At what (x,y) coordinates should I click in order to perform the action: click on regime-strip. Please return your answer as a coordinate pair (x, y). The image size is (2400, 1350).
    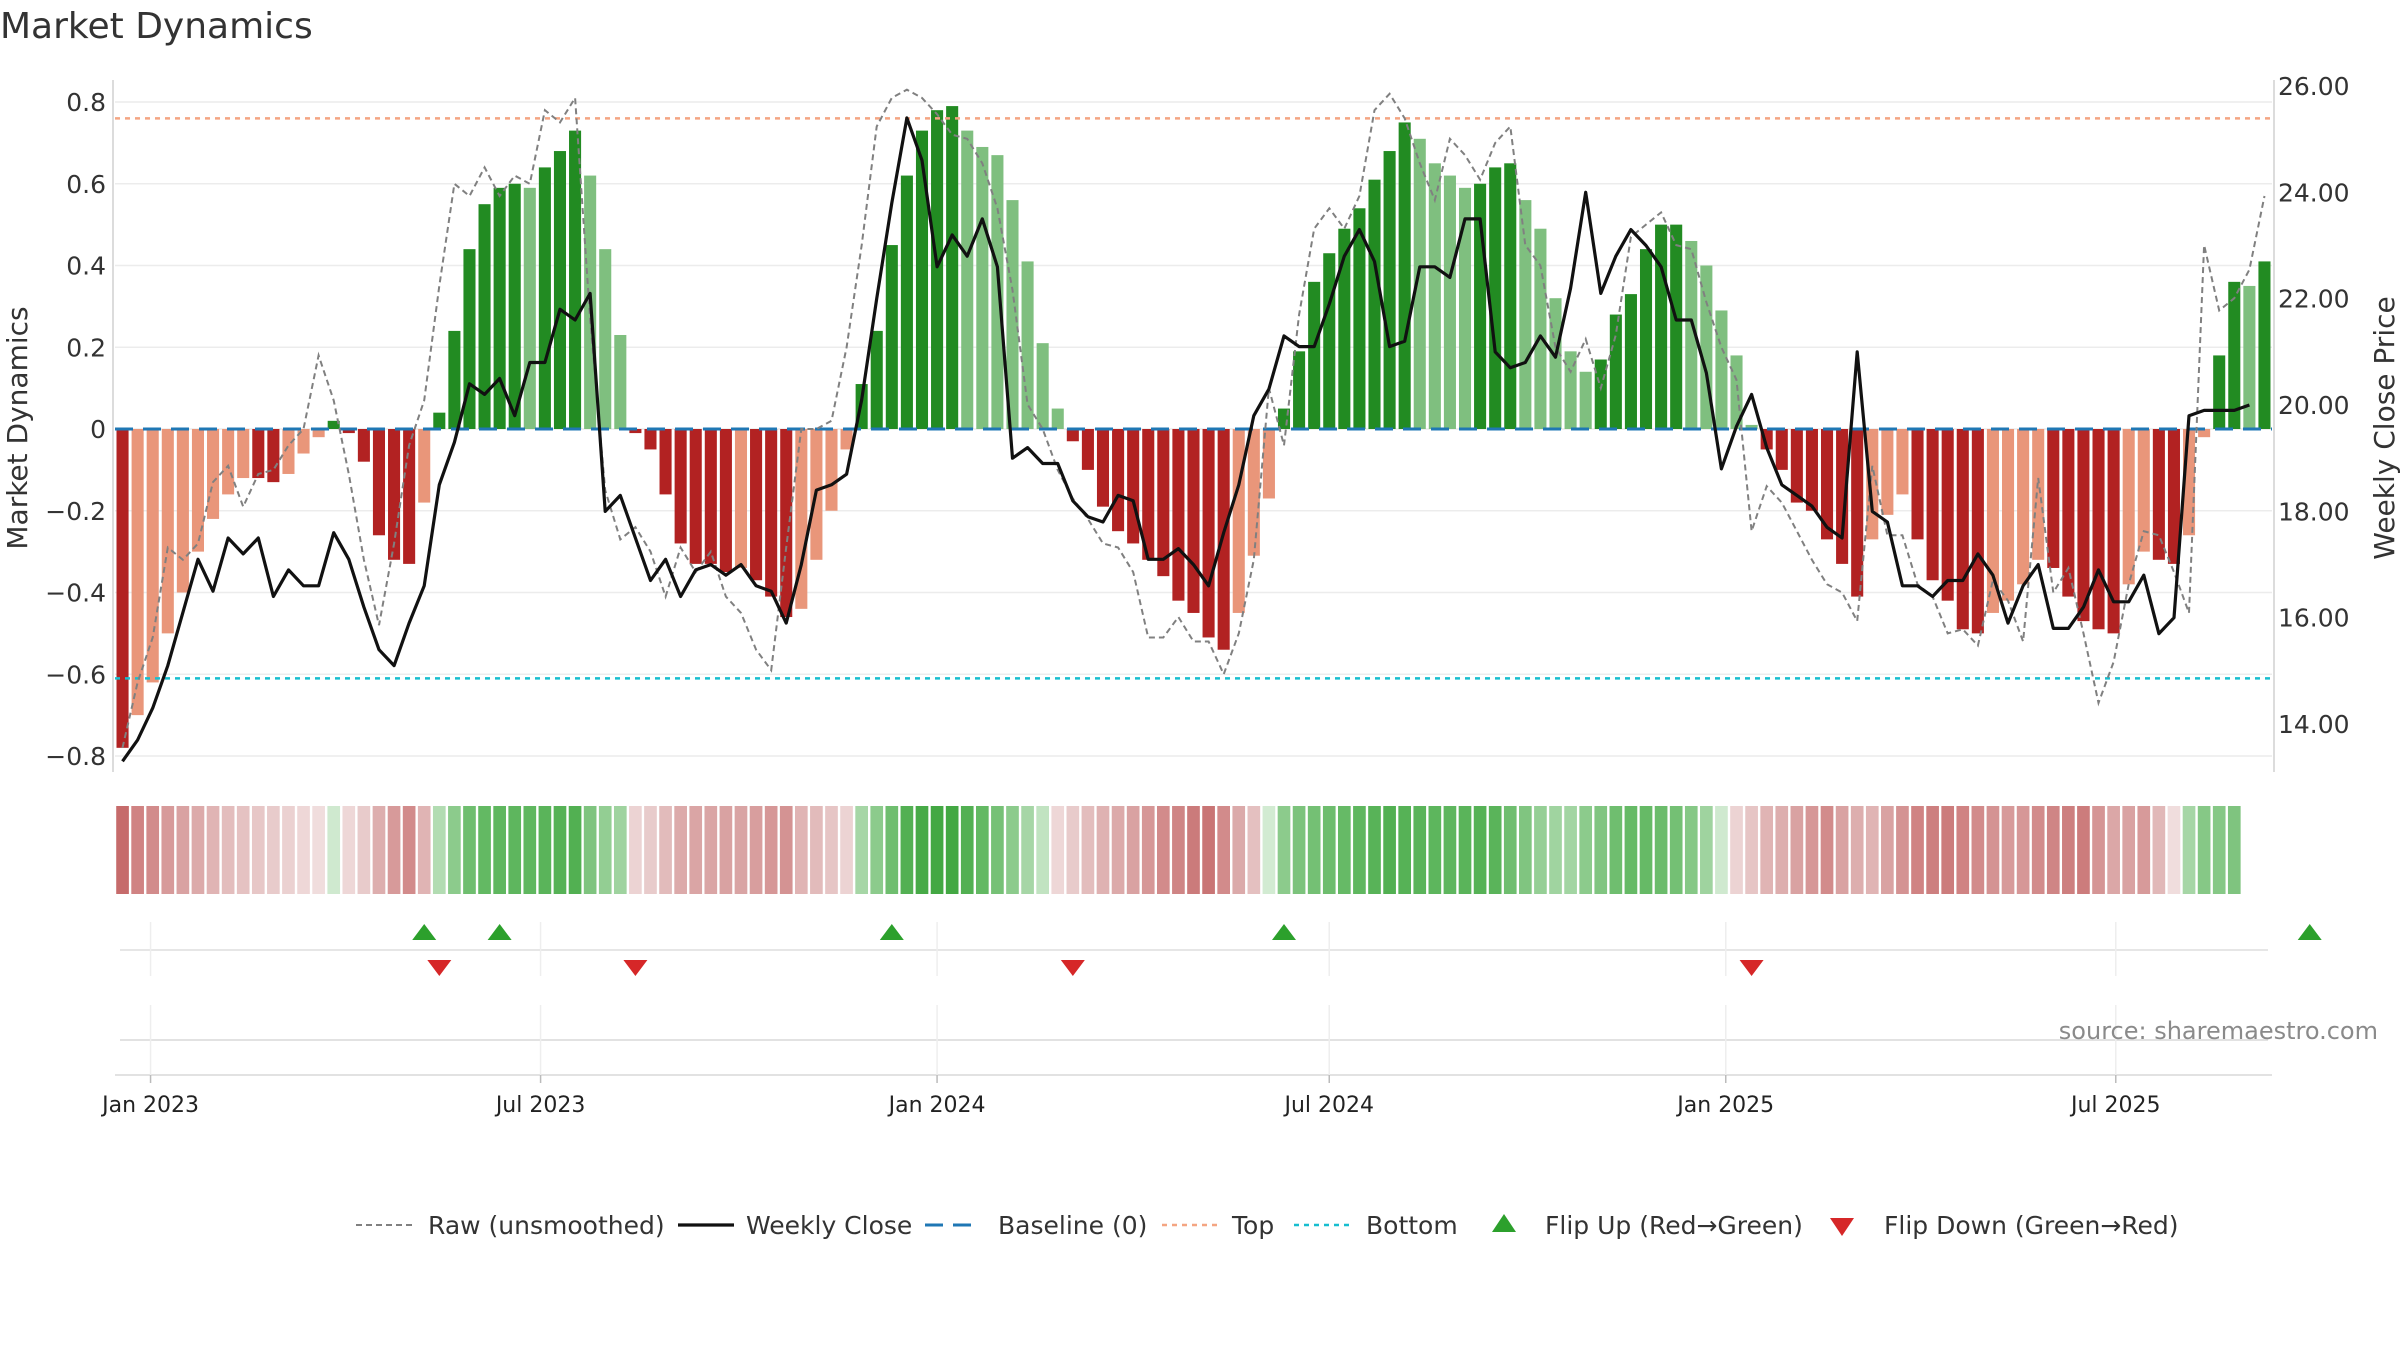
    Looking at the image, I should click on (1178, 850).